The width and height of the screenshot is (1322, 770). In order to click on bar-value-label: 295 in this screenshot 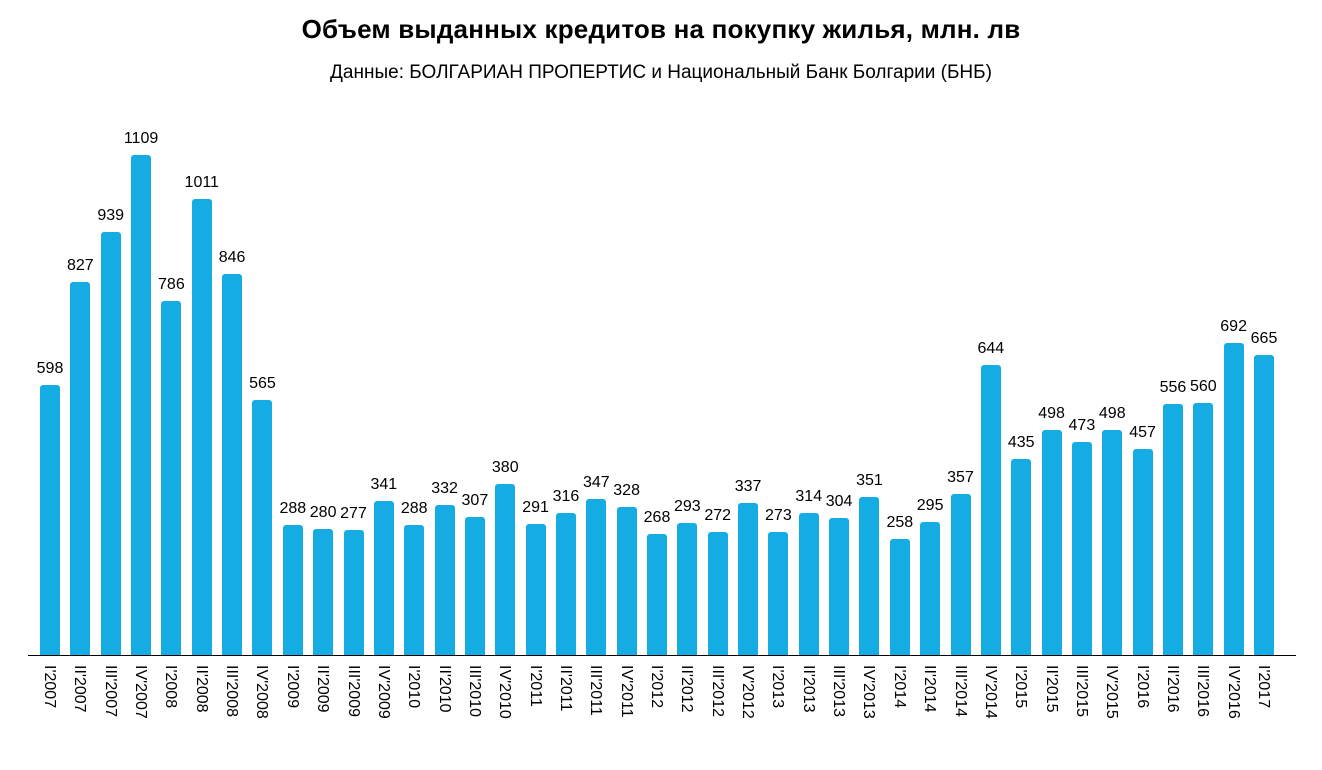, I will do `click(930, 505)`.